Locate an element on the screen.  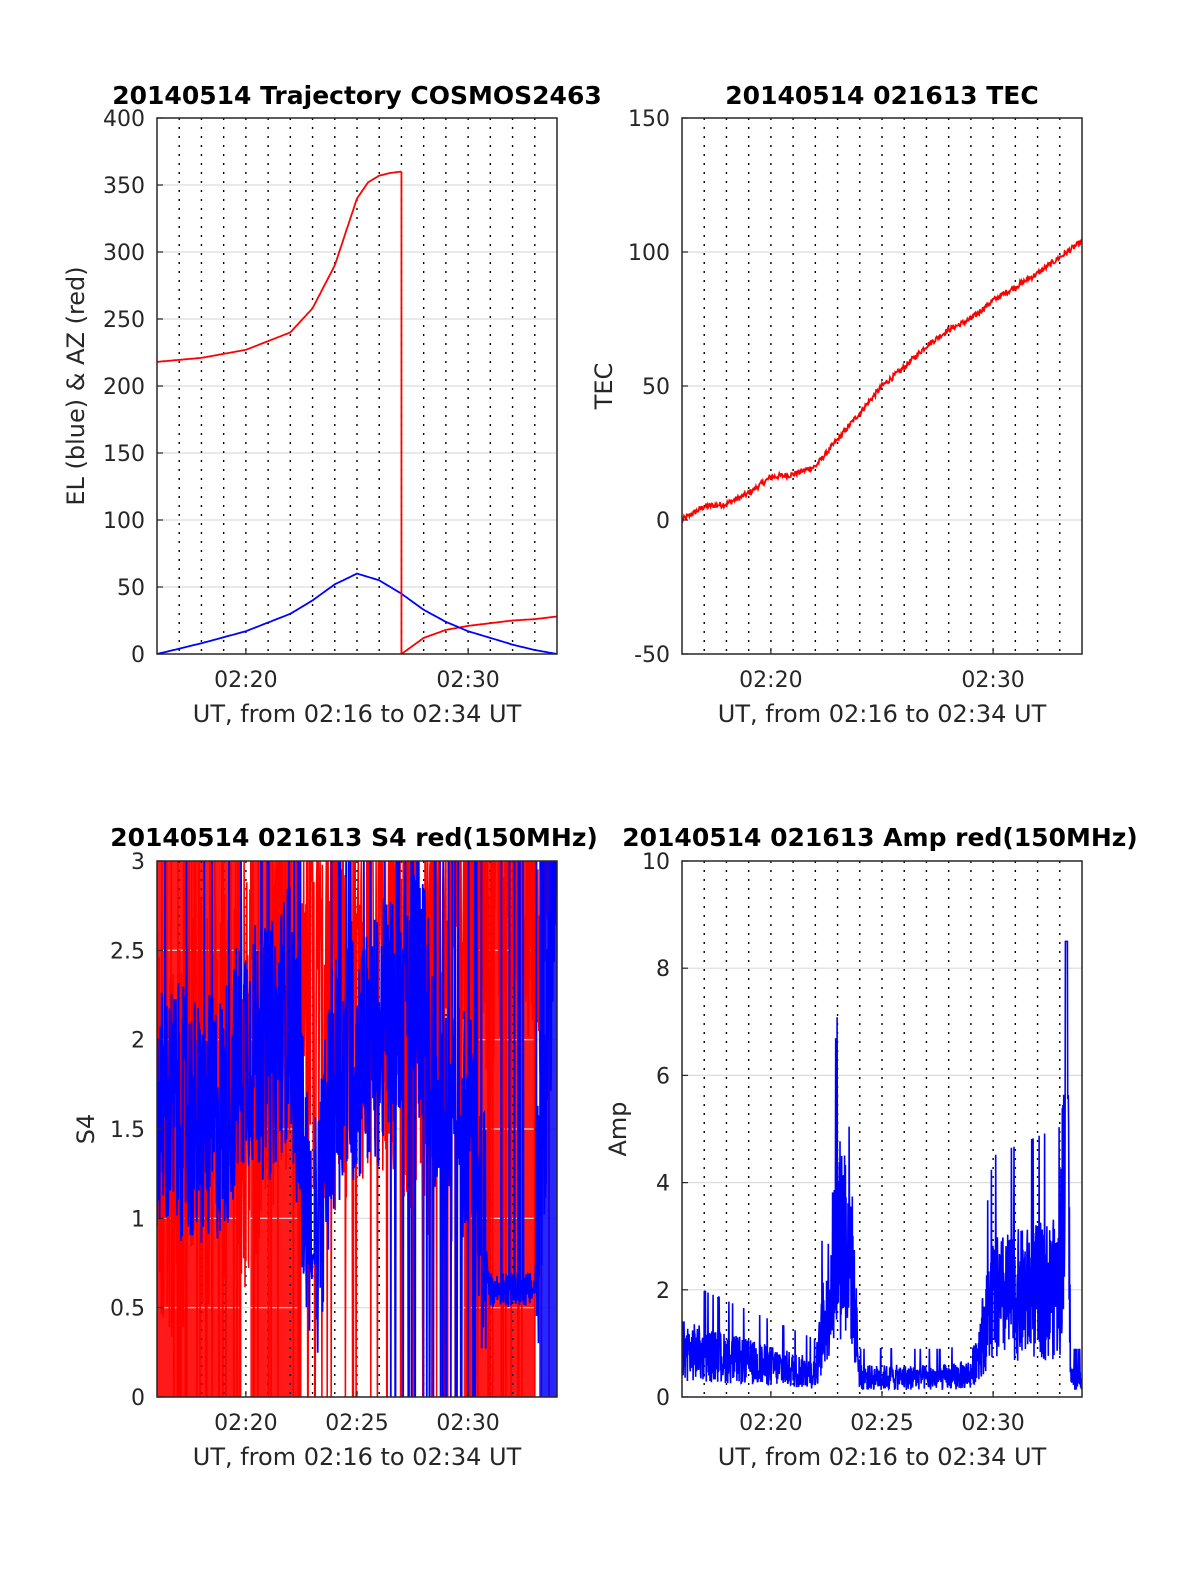
trajectory-title: 20140514 Trajectory COSMOS2463 is located at coordinates (357, 95).